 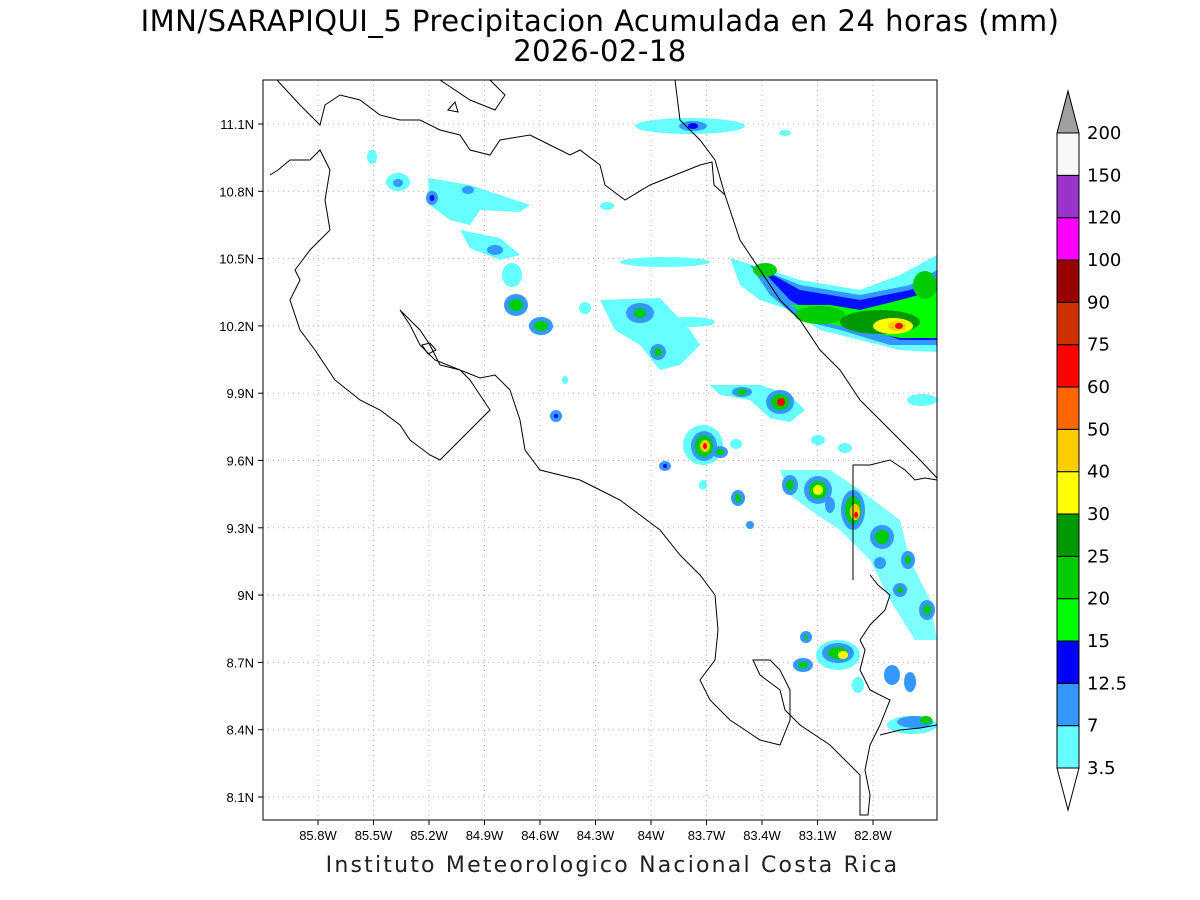 What do you see at coordinates (1098, 514) in the screenshot?
I see `colorbar-level-label: 30` at bounding box center [1098, 514].